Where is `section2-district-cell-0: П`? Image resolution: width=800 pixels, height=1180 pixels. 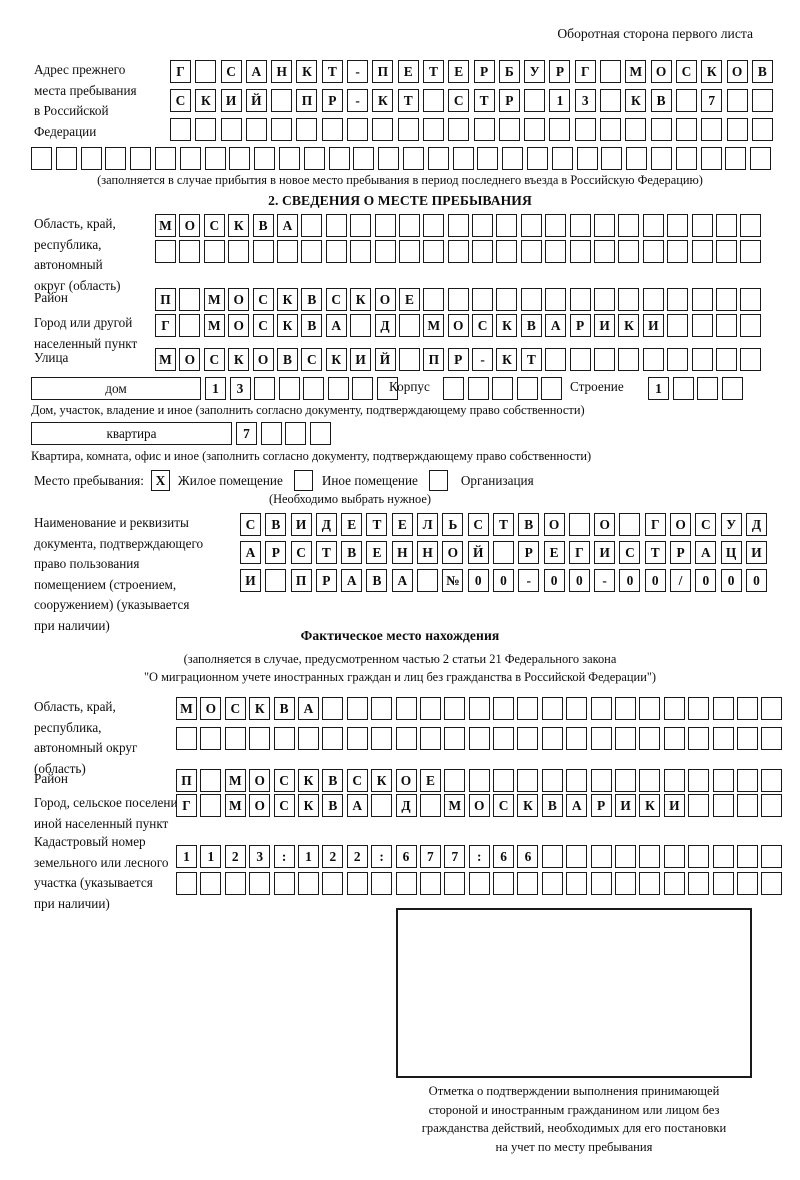
section2-district-cell-0: П is located at coordinates (165, 299).